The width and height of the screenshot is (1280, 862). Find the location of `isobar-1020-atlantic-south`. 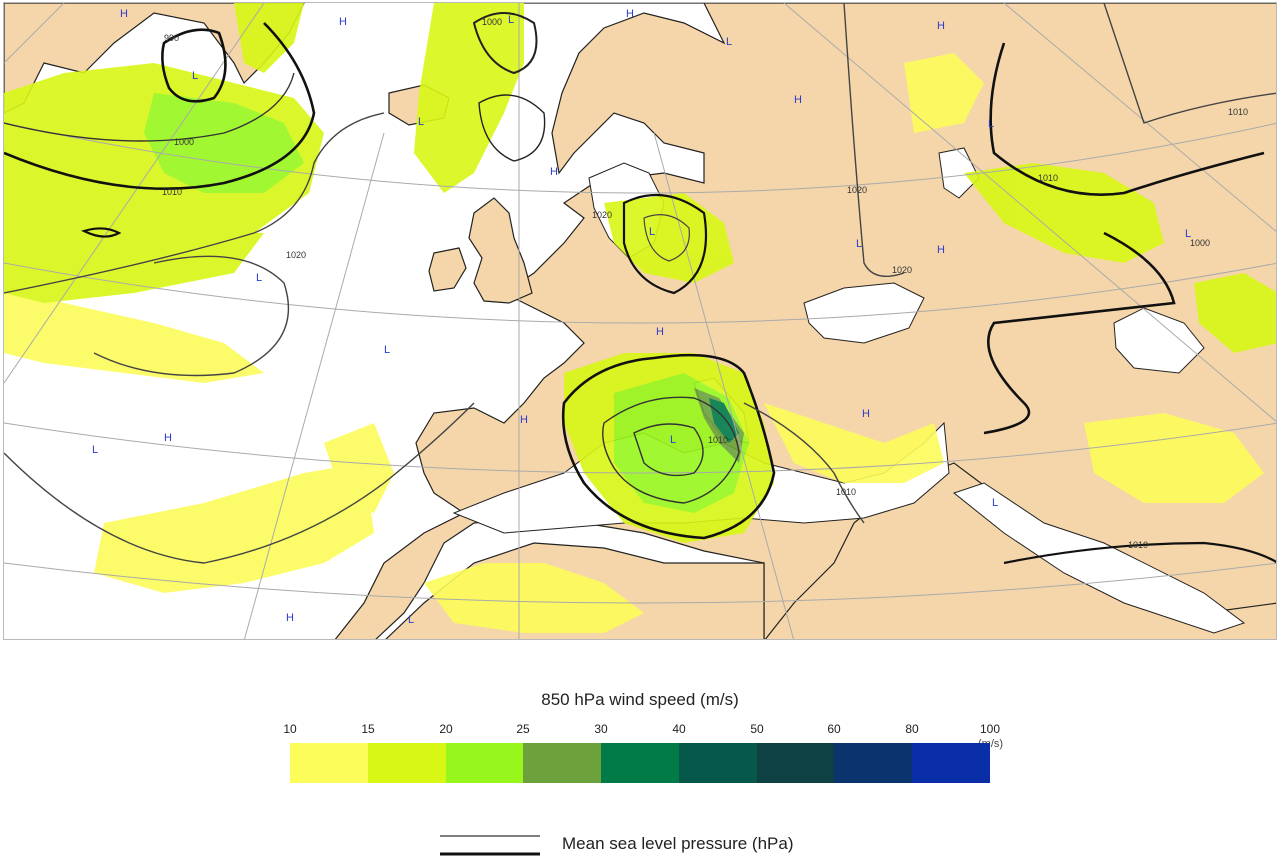

isobar-1020-atlantic-south is located at coordinates (239, 483).